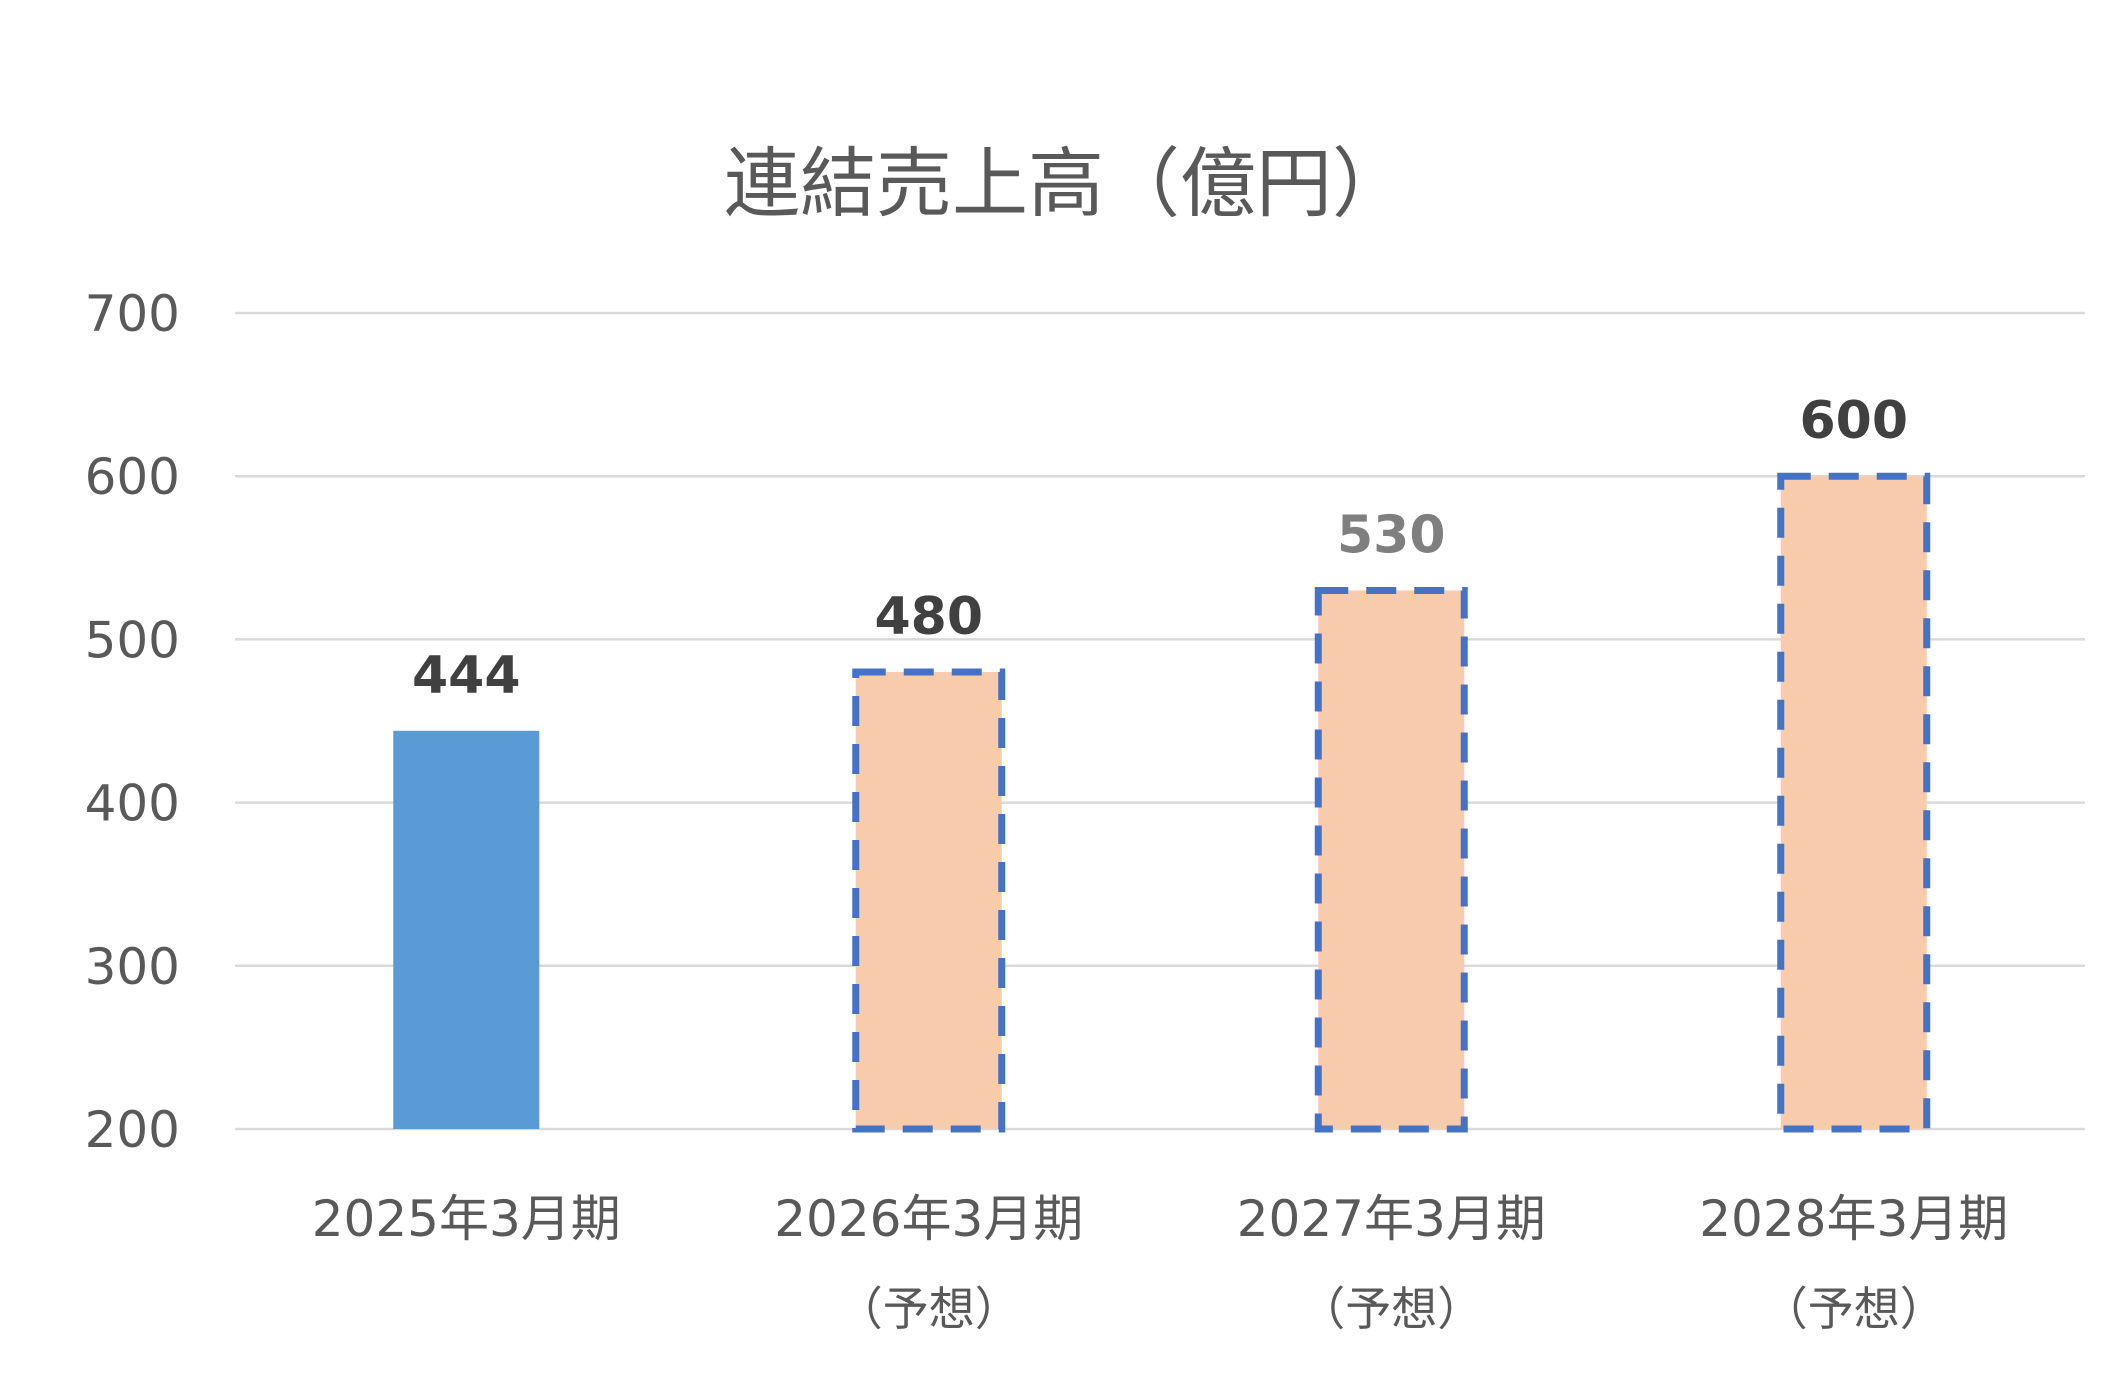 Image resolution: width=2127 pixels, height=1373 pixels. Describe the element at coordinates (928, 617) in the screenshot. I see `data-label-1: 480` at that location.